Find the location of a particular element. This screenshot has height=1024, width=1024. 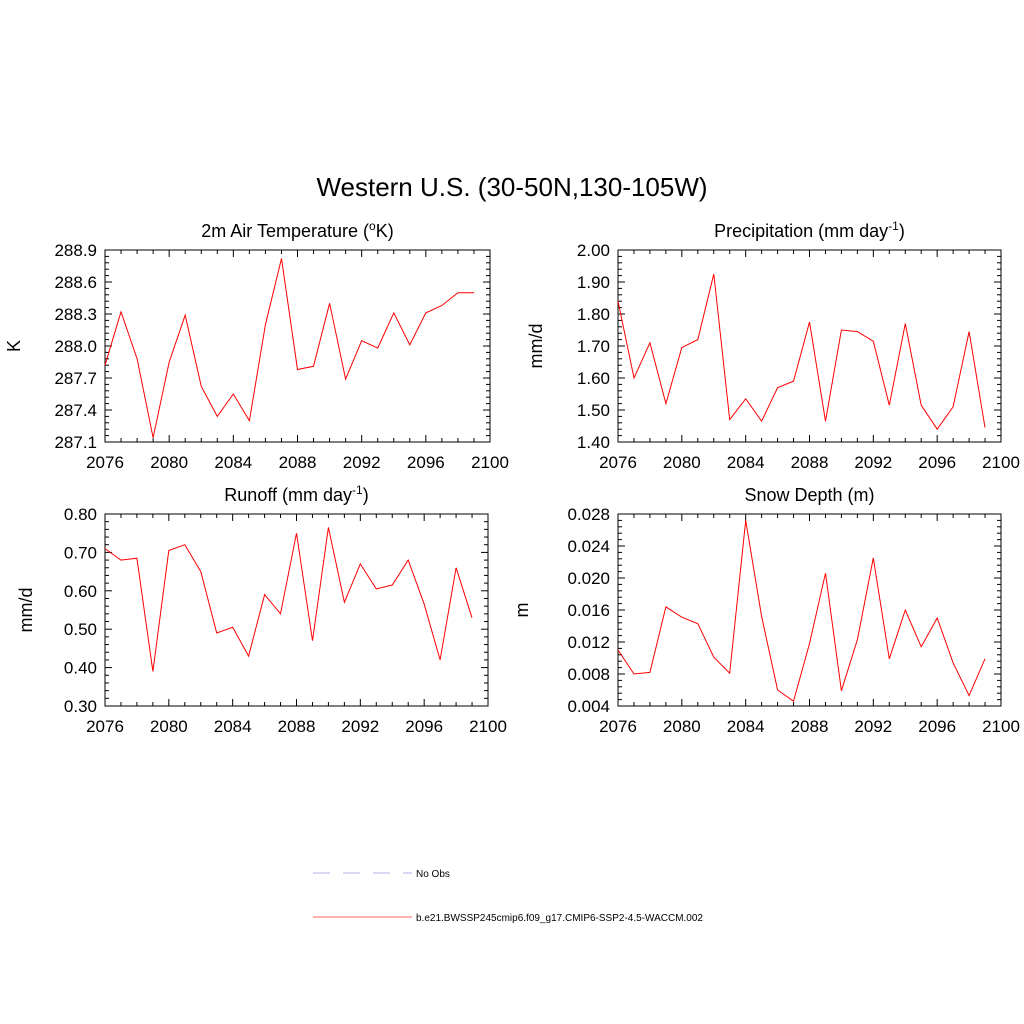

y-tick-label: 1.50 is located at coordinates (593, 410).